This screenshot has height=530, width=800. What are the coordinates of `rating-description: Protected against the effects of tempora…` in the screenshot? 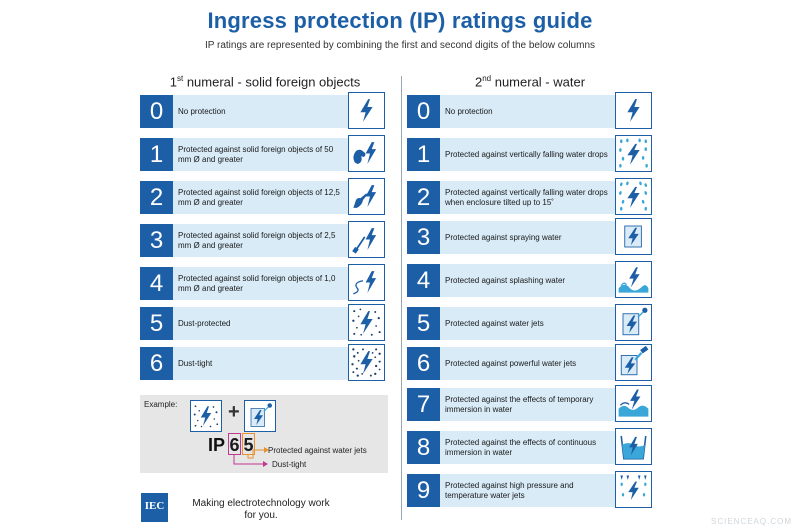 It's located at (519, 404).